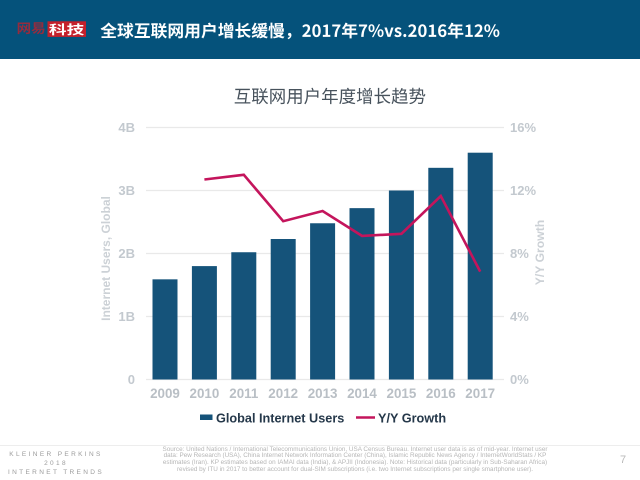  What do you see at coordinates (126, 190) in the screenshot?
I see `svg-text: 3B` at bounding box center [126, 190].